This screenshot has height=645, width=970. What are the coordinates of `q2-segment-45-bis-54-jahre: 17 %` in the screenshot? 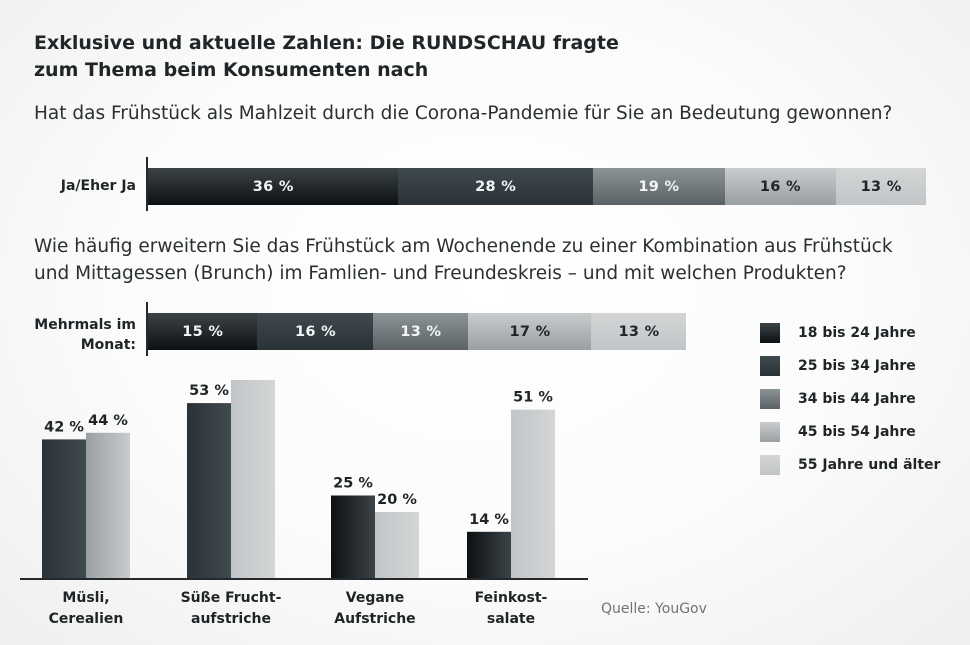 It's located at (529, 331).